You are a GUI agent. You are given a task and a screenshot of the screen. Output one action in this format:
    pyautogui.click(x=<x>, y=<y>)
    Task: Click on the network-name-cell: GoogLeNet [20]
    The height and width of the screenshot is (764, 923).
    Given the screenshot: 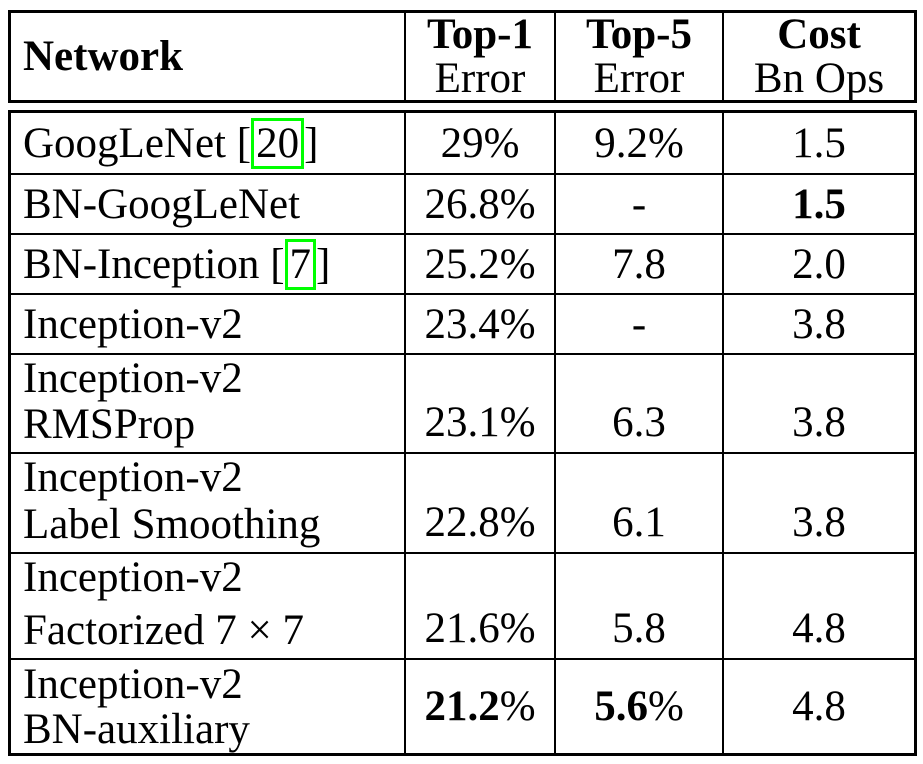 What is the action you would take?
    pyautogui.click(x=207, y=143)
    